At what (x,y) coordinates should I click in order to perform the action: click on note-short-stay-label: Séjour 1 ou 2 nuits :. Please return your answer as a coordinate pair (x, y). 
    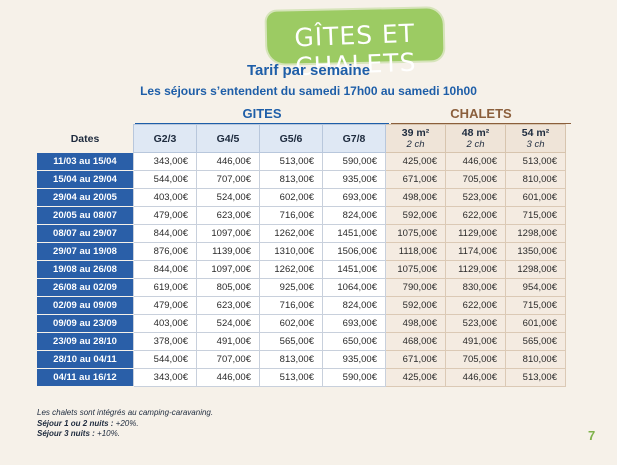
    Looking at the image, I should click on (75, 423).